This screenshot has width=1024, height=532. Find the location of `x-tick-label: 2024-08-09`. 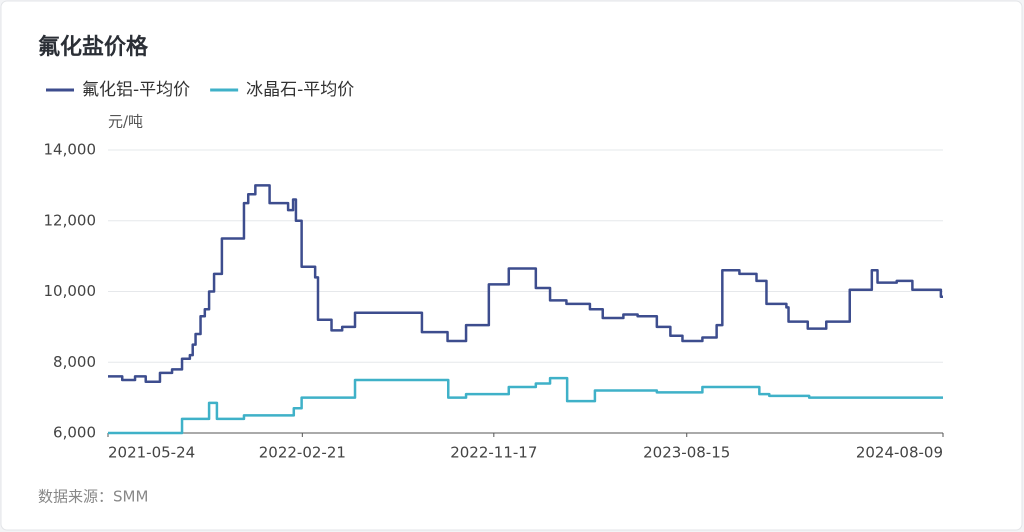

x-tick-label: 2024-08-09 is located at coordinates (899, 453).